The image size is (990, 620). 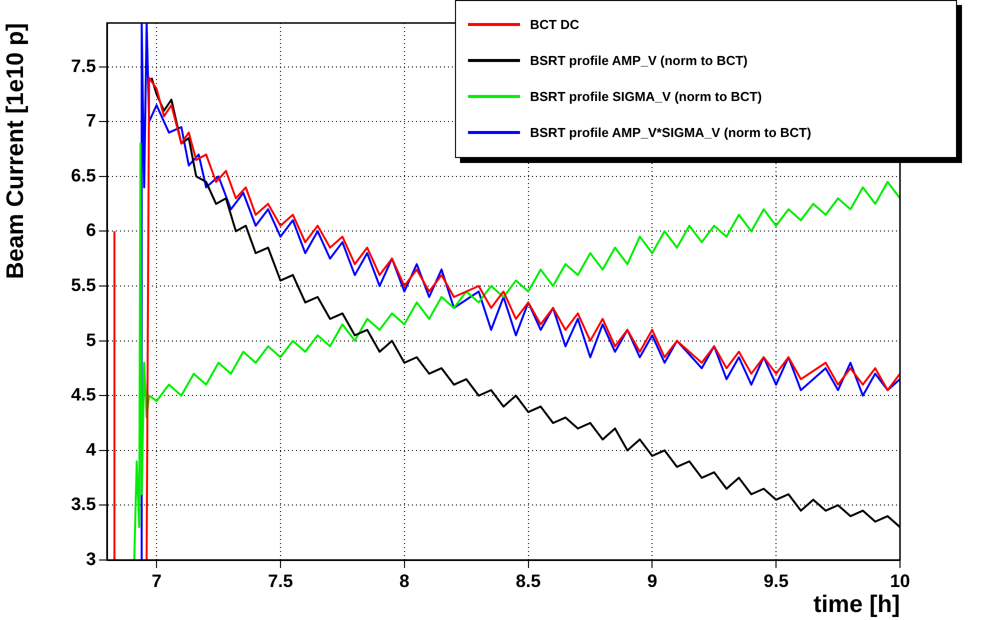 I want to click on x-tick-label: 9.5, so click(x=776, y=580).